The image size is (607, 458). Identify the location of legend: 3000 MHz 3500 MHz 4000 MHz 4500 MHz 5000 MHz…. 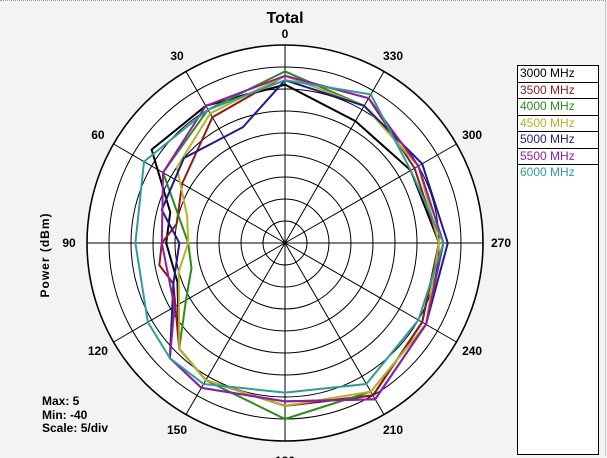
(558, 260).